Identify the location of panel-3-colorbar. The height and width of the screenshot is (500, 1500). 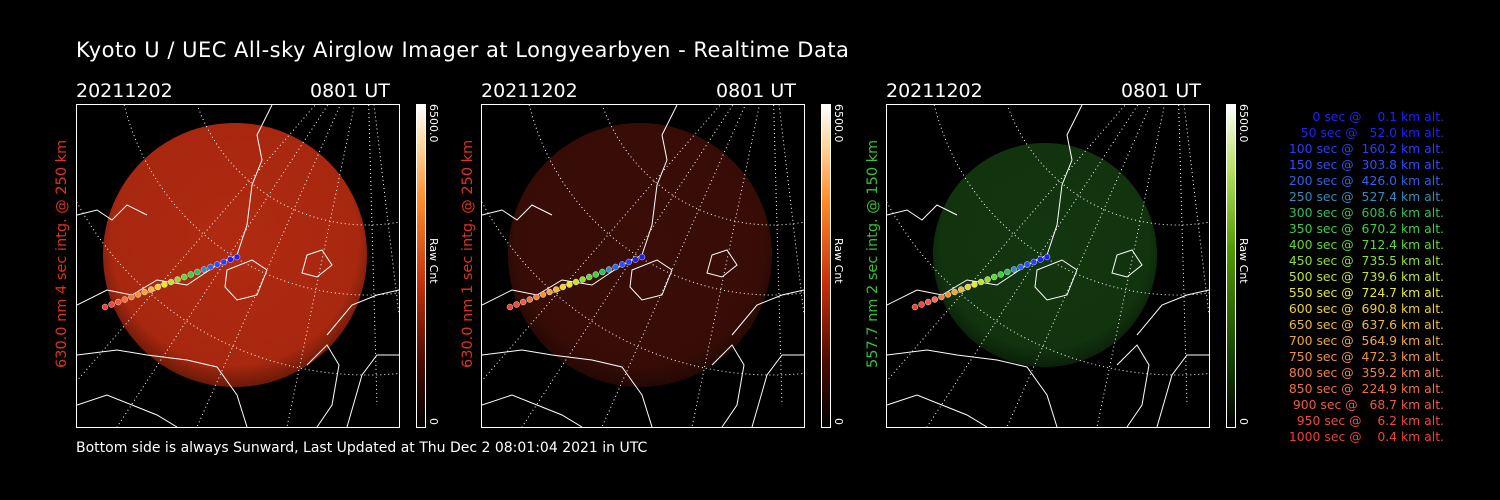
(1231, 266).